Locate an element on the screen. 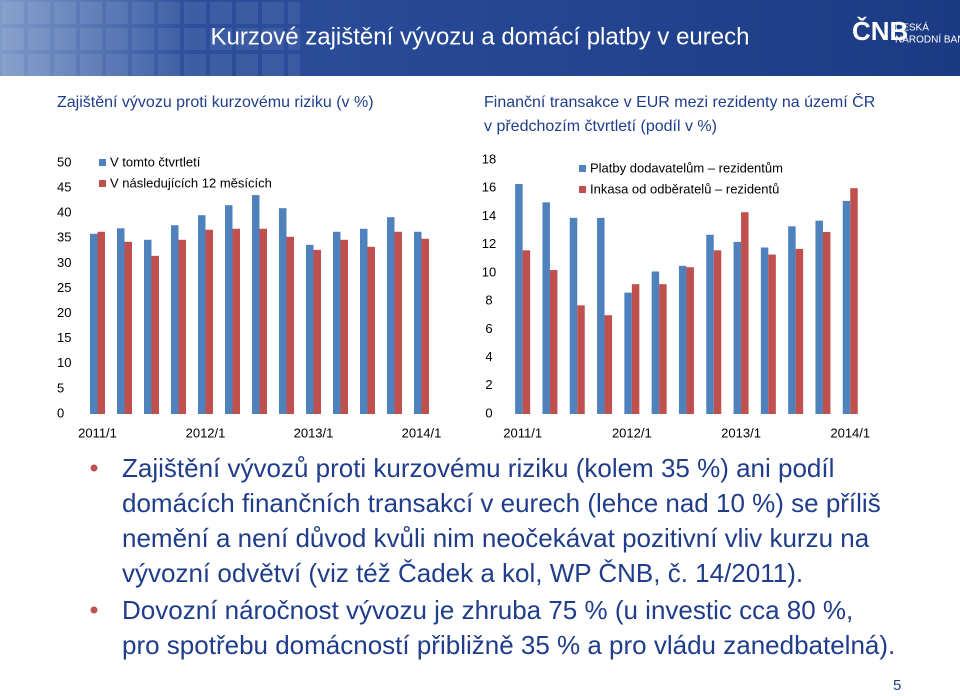  legend-label: Inkasa od odběratelů – rezidentů is located at coordinates (684, 188).